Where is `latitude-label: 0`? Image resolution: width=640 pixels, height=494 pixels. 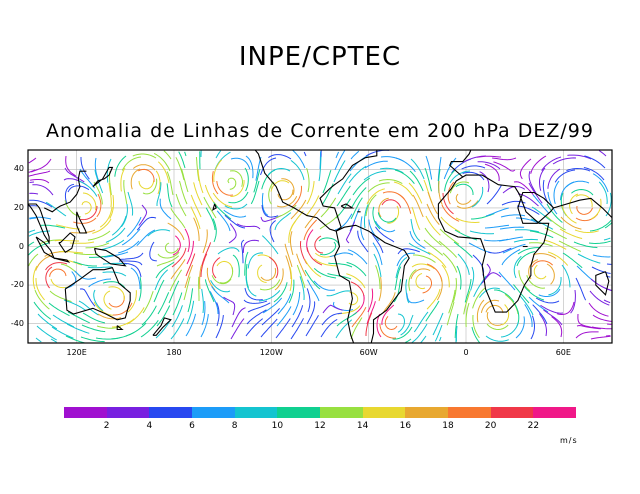
latitude-label: 0 is located at coordinates (21, 246).